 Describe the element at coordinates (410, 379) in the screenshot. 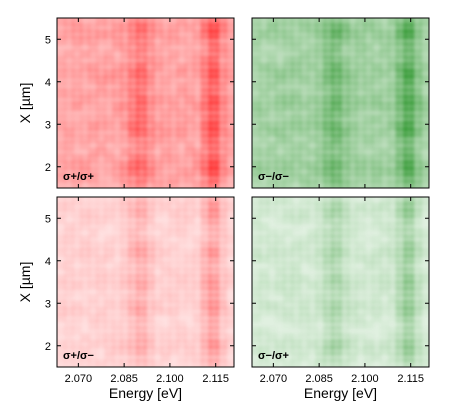

I see `x-tick-label: 2.115` at that location.